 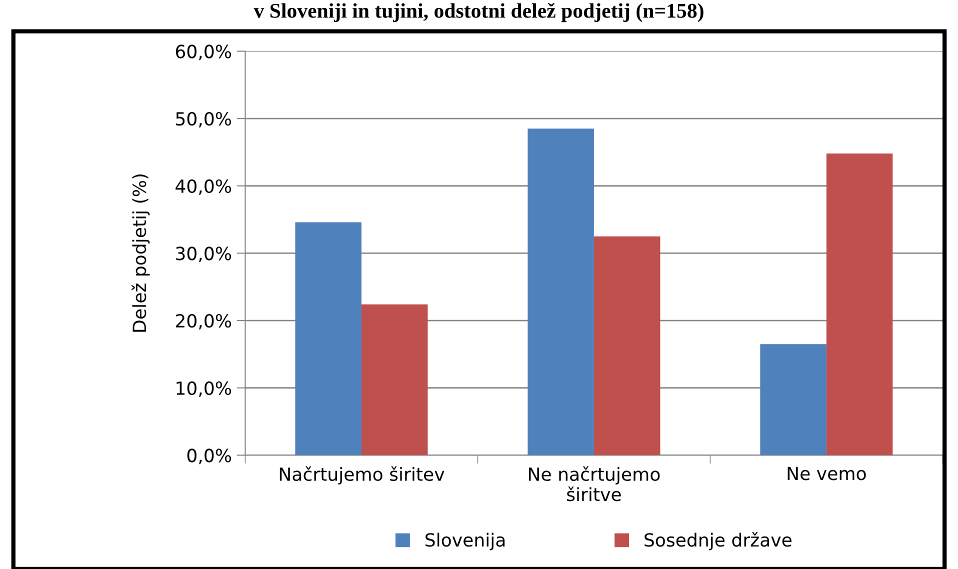 What do you see at coordinates (204, 389) in the screenshot?
I see `y-tick-label: 10,0%` at bounding box center [204, 389].